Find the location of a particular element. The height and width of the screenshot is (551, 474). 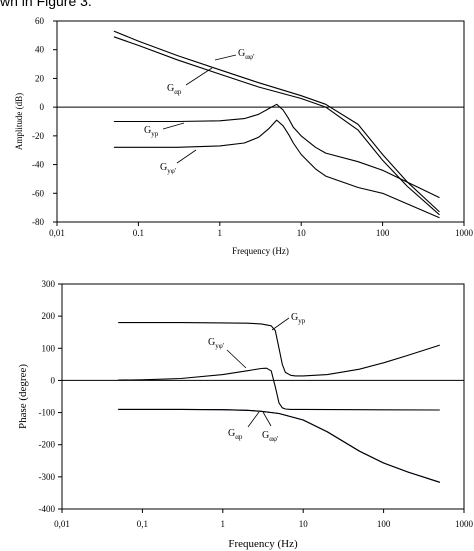

x-tick-label: 0,1 is located at coordinates (142, 524).